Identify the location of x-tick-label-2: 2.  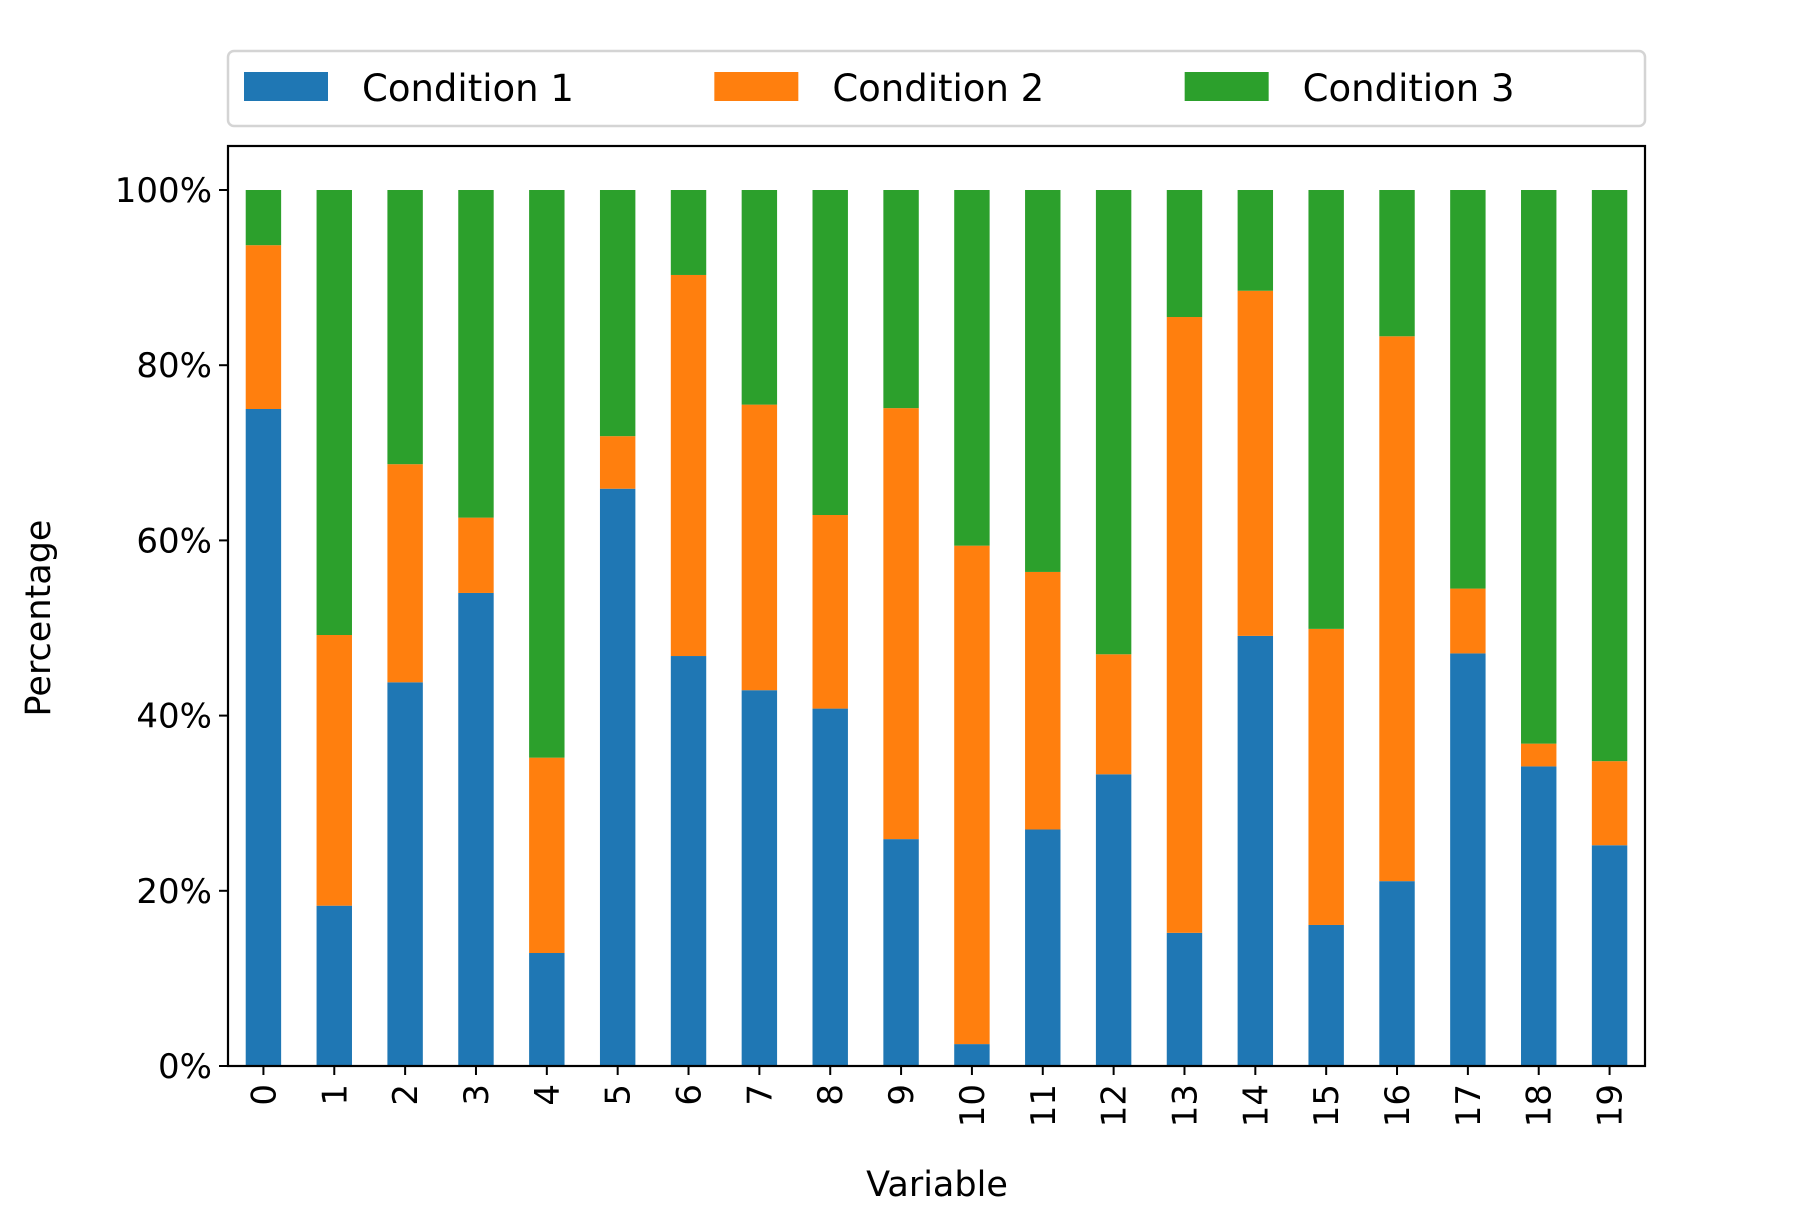
(406, 1095).